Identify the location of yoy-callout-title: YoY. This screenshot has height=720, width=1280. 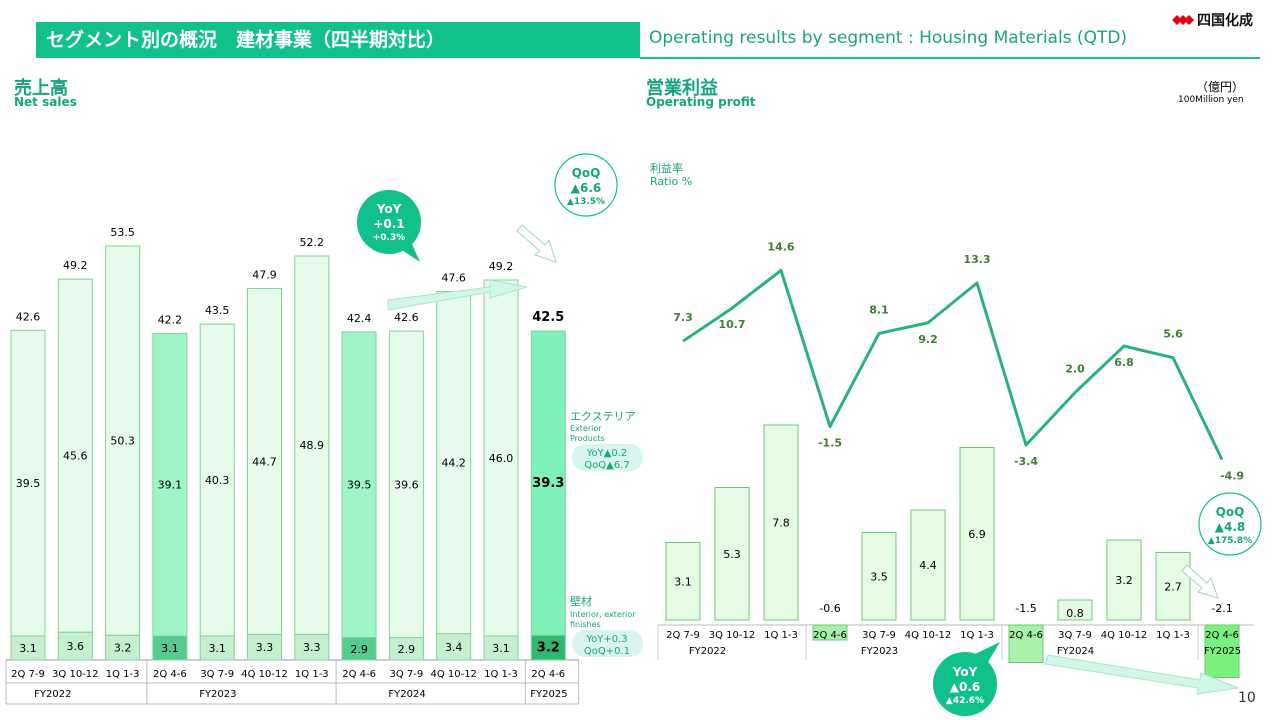
(389, 209).